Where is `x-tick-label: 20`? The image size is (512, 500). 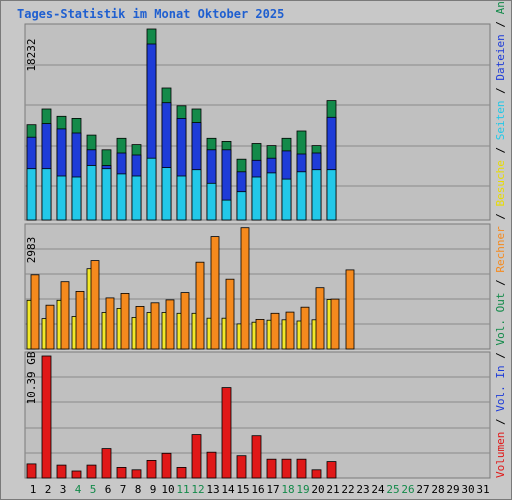
x-tick-label: 20 is located at coordinates (317, 489).